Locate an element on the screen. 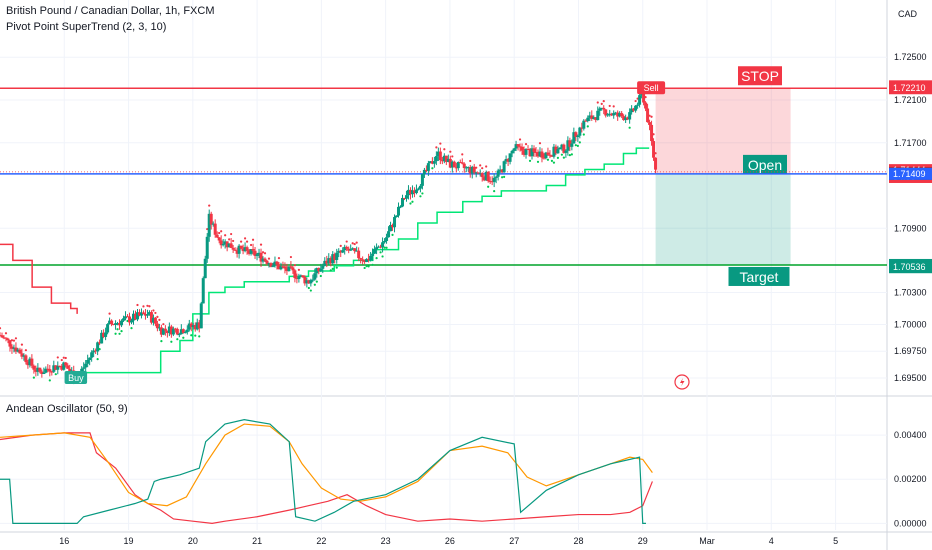  target-label-text: Target is located at coordinates (759, 277).